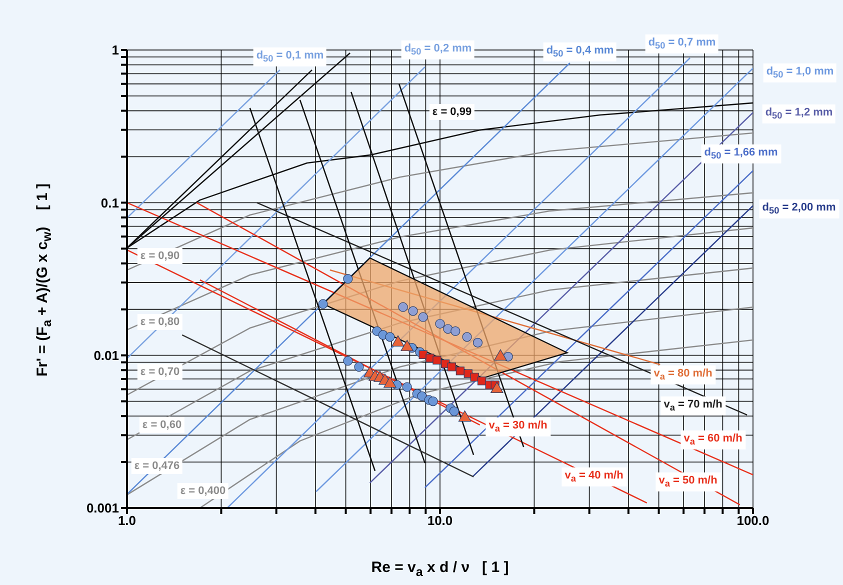  Describe the element at coordinates (799, 209) in the screenshot. I see `series-label: d$_{50}$ = 2,00 mm` at that location.